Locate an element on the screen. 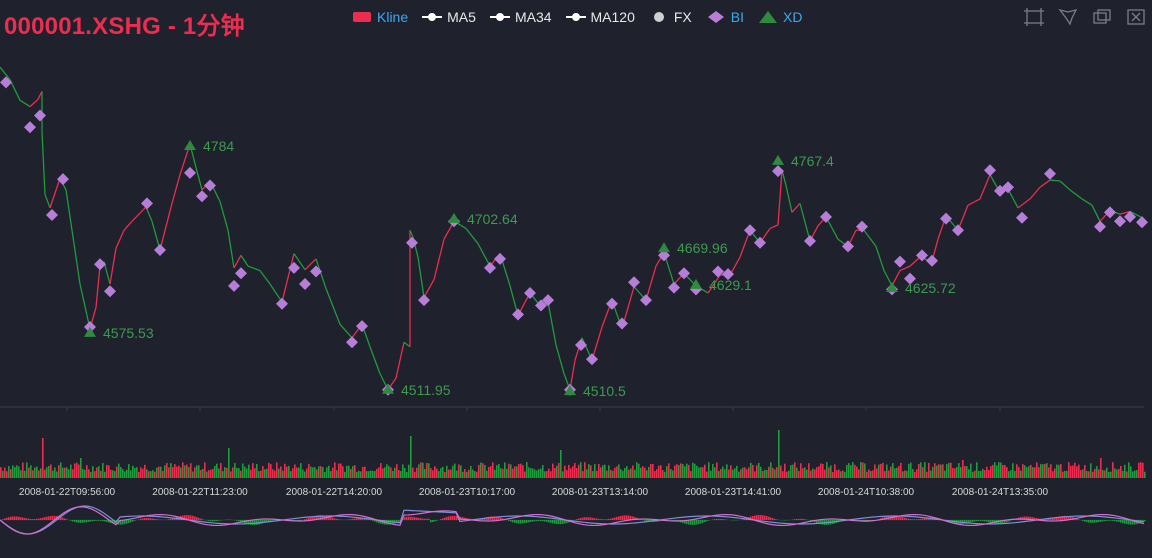  legend-item-ma34: MA34 is located at coordinates (520, 17).